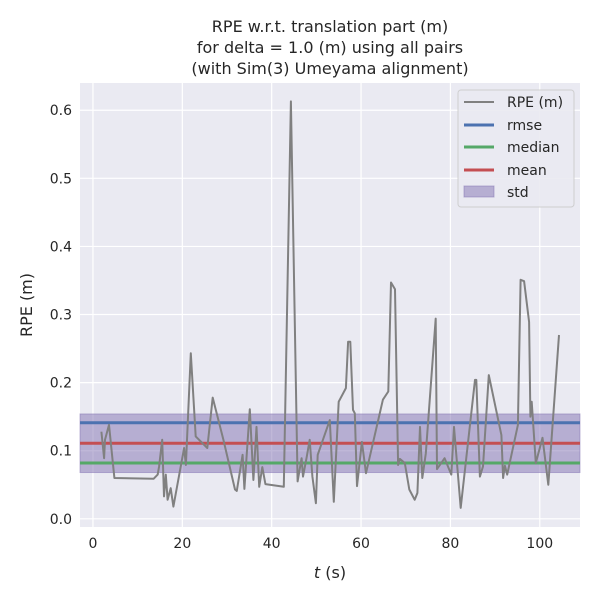 This screenshot has height=600, width=600. Describe the element at coordinates (479, 191) in the screenshot. I see `legend-std-swatch` at that location.